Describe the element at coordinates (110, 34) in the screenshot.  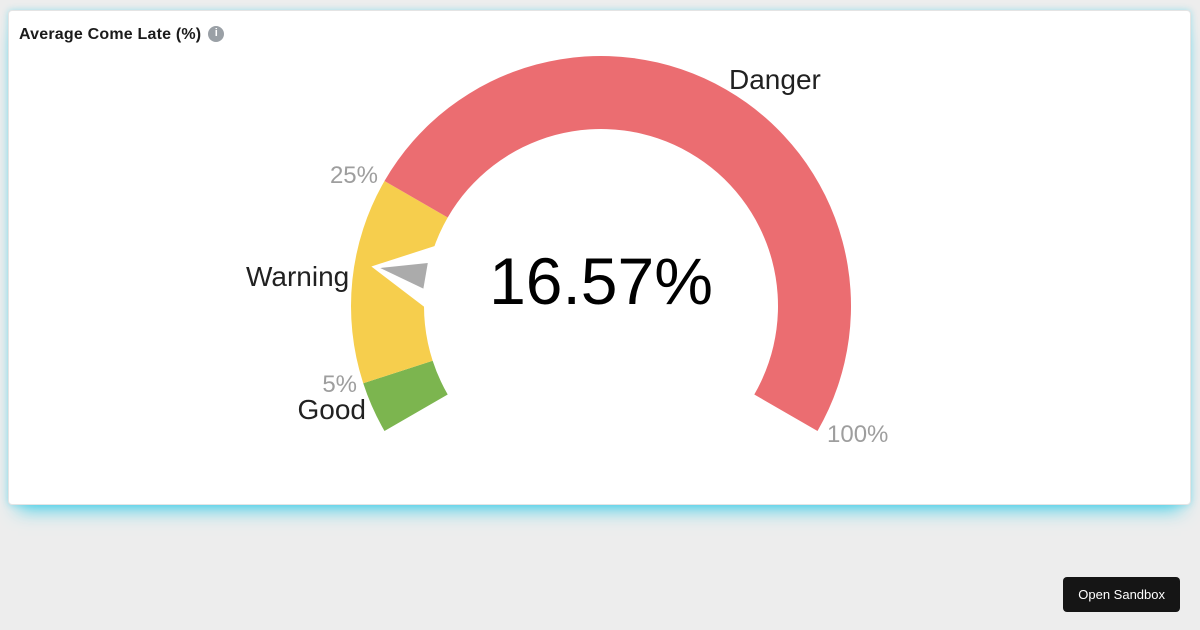
I see `page-title: Average Come Late (%)` at that location.